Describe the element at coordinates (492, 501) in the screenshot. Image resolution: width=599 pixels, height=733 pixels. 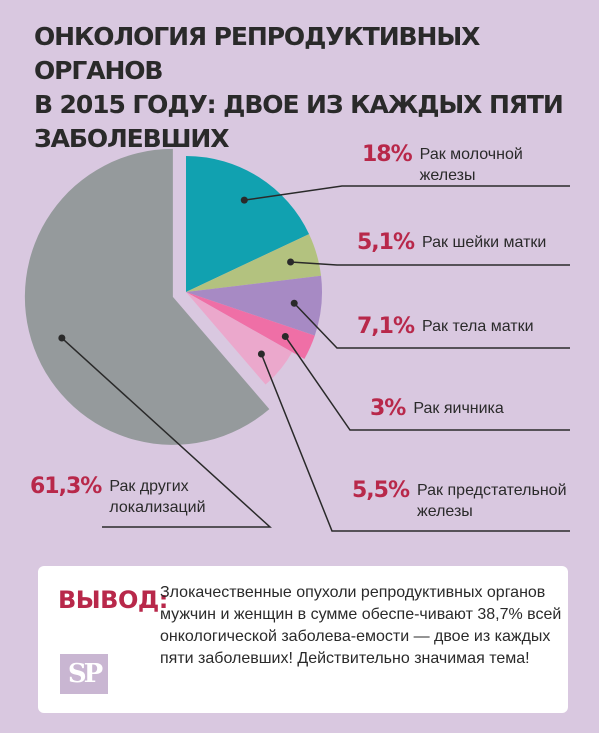
I see `slice-name: Рак предстательной железы` at that location.